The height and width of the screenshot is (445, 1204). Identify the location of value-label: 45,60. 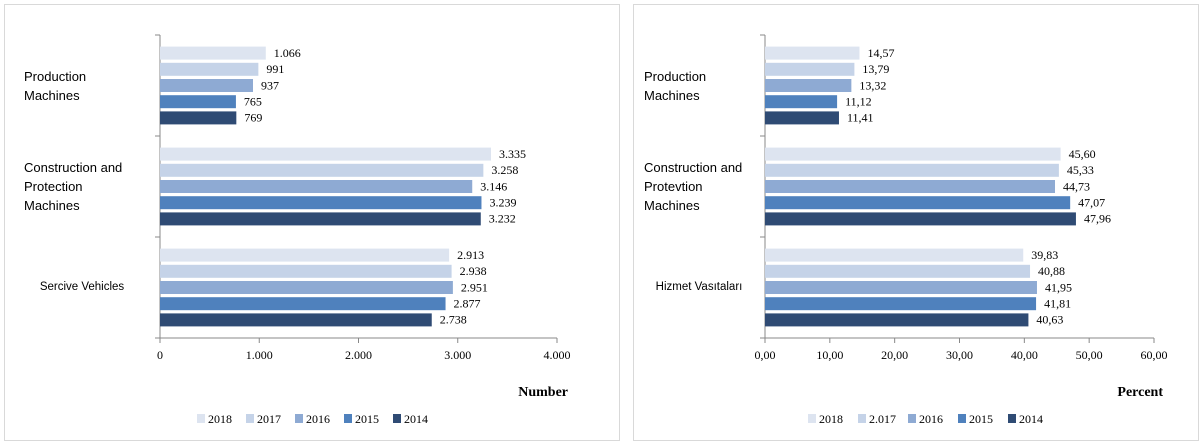
(1082, 154).